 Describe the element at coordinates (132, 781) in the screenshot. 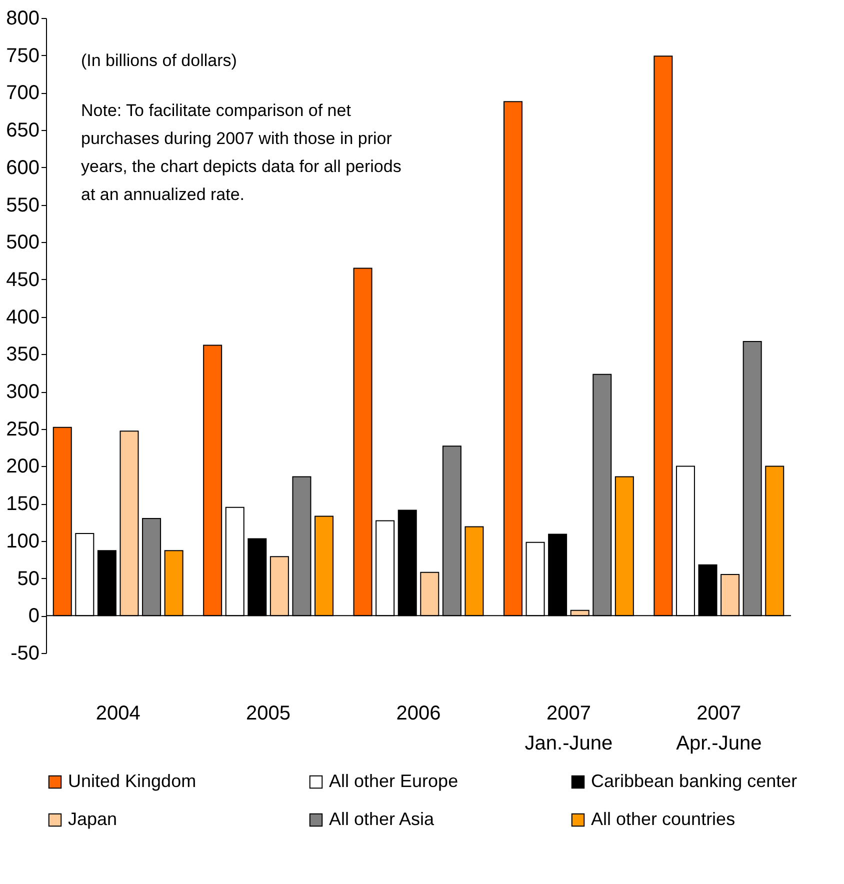

I see `legend-label: United Kingdom` at that location.